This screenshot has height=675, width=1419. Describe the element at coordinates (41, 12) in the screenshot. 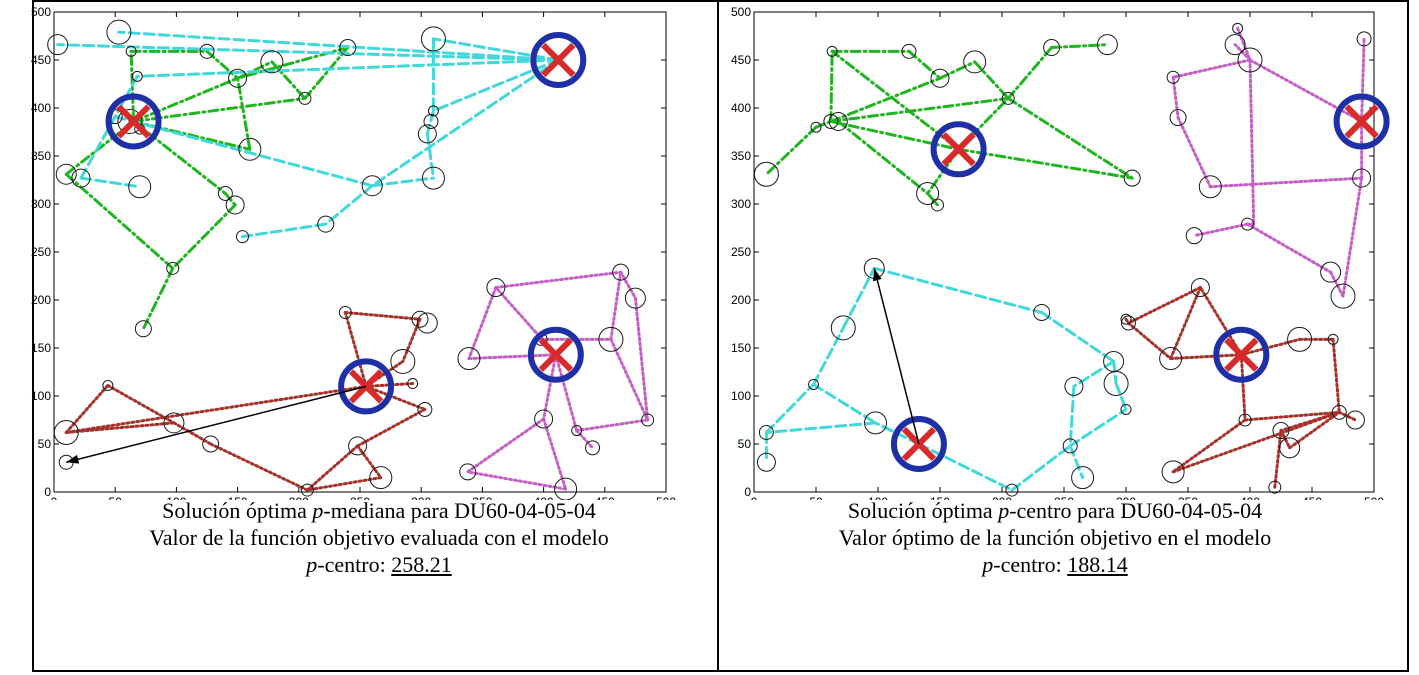

I see `y-tick-label: 500` at that location.